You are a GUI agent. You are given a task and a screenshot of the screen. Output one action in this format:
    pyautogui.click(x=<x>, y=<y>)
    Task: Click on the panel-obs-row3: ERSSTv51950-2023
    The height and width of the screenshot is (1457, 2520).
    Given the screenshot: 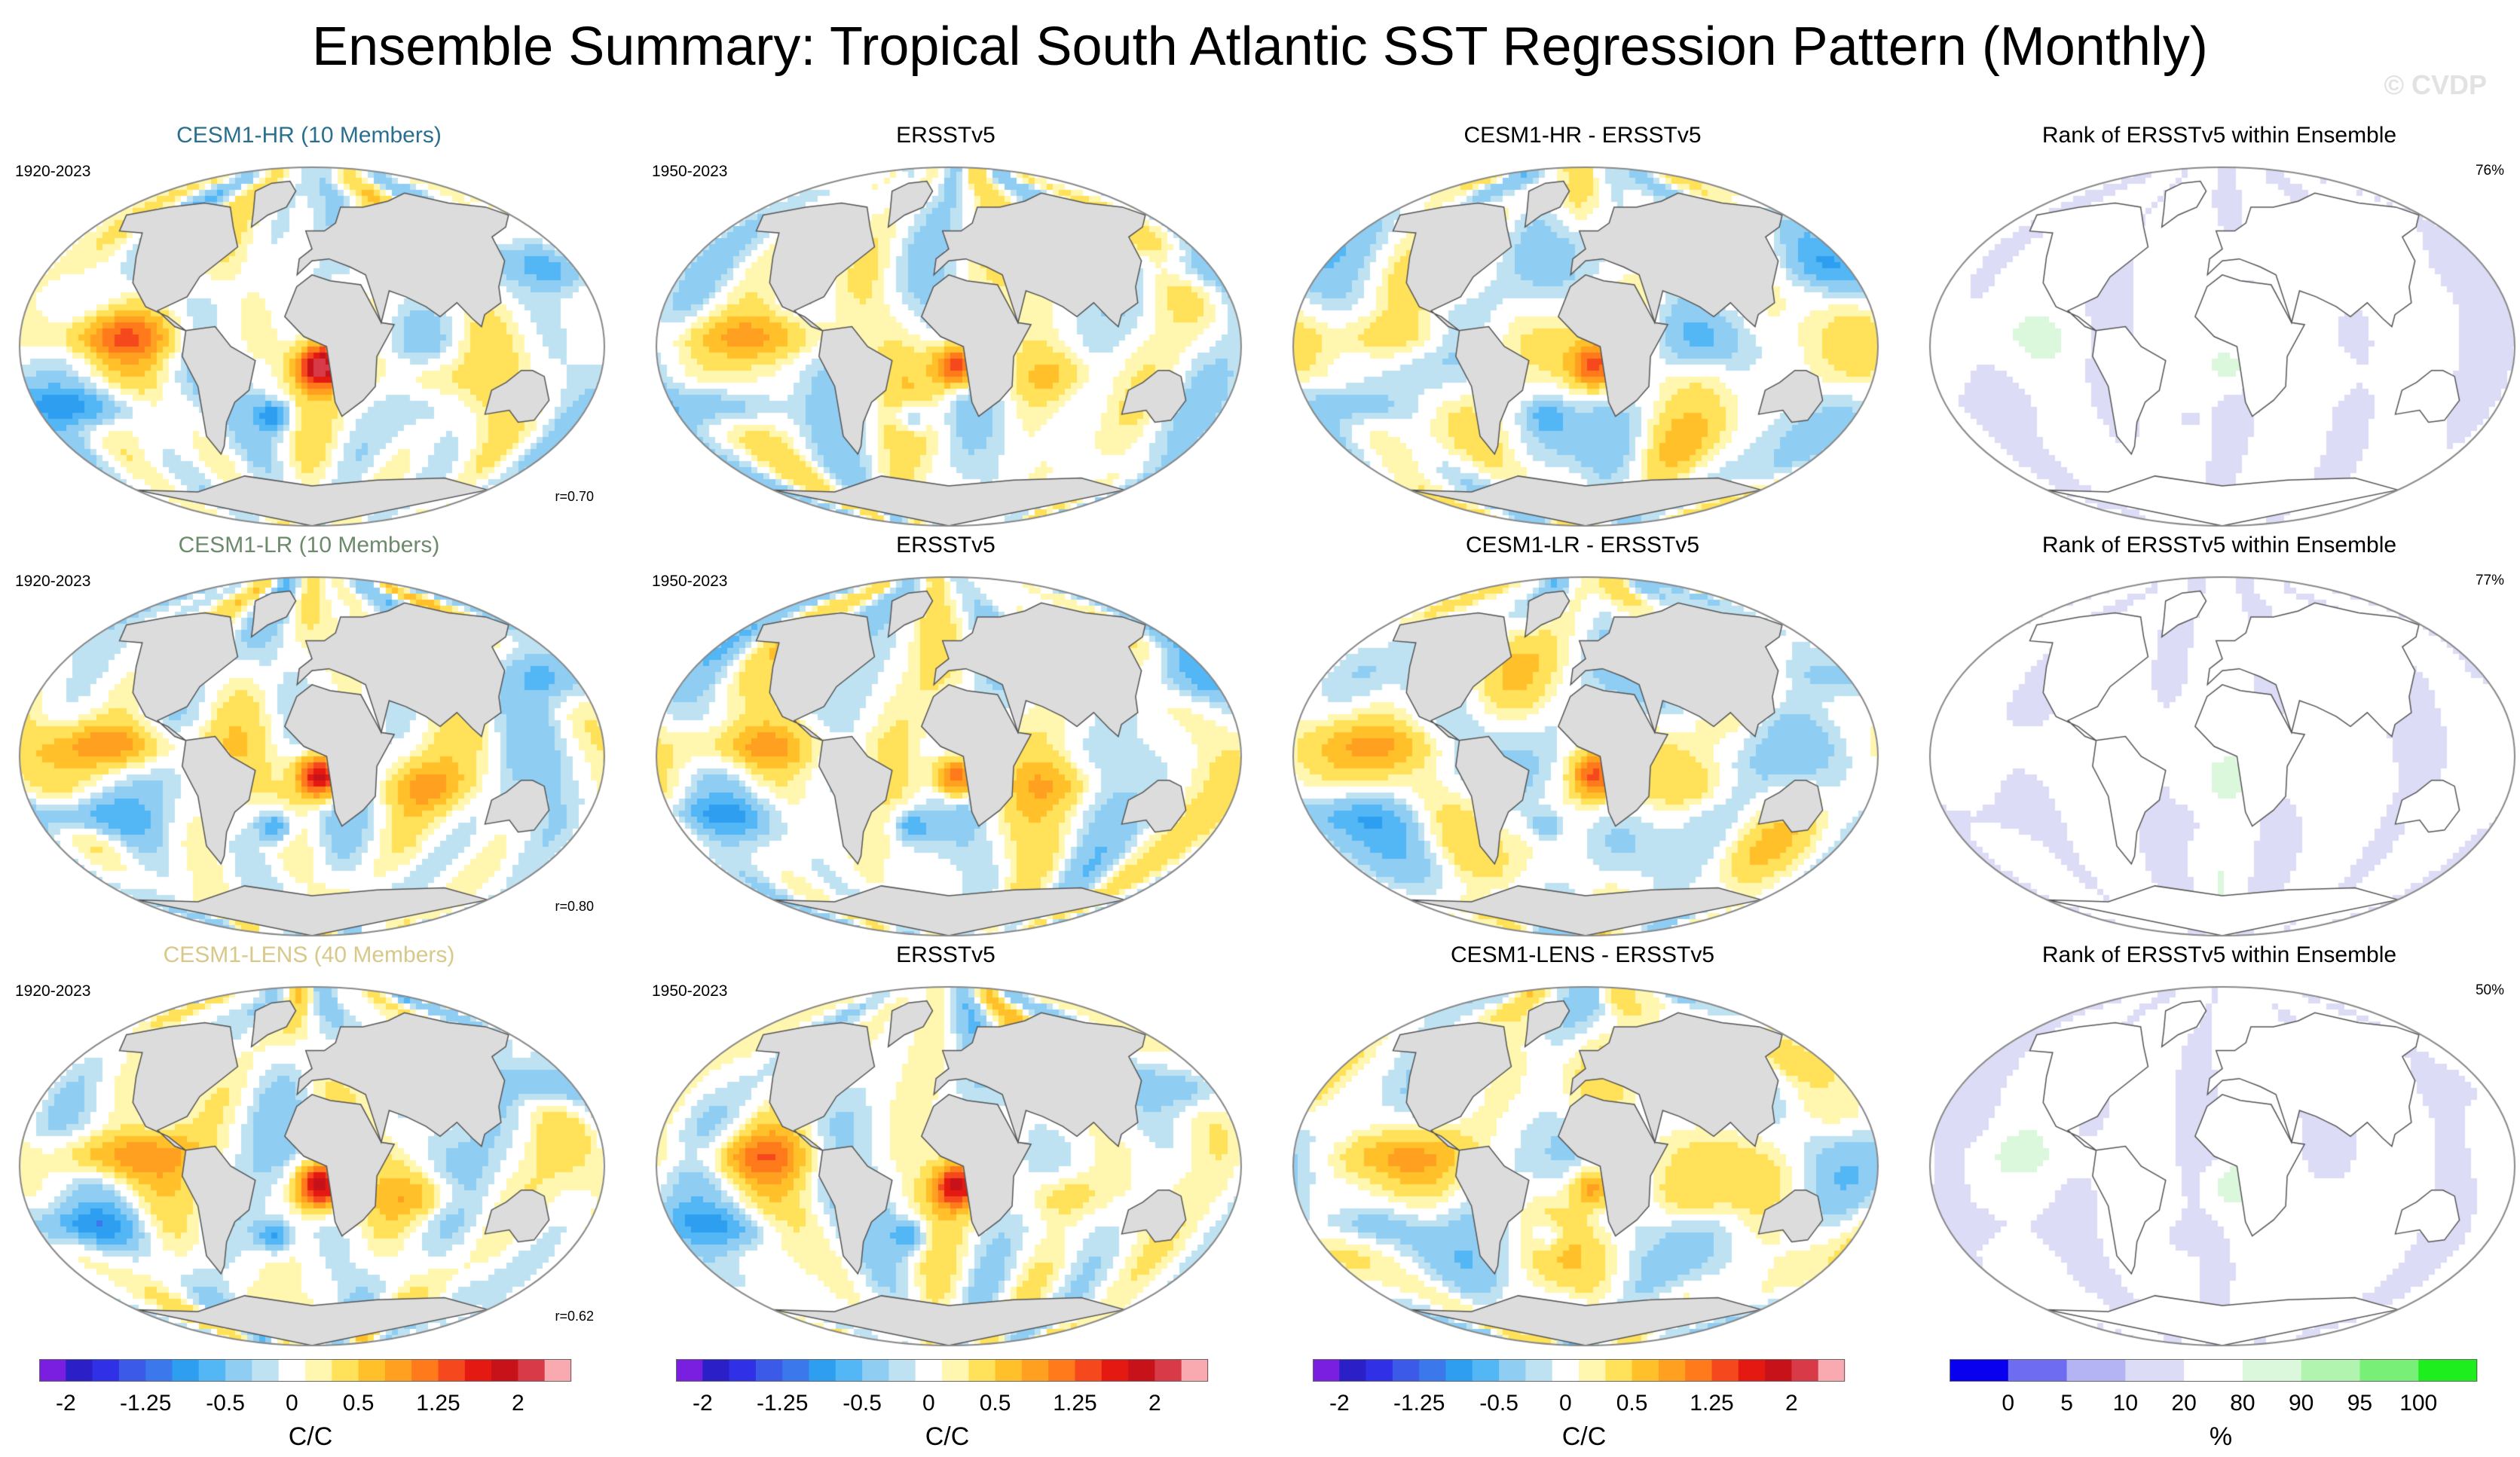 What is the action you would take?
    pyautogui.click(x=945, y=1144)
    